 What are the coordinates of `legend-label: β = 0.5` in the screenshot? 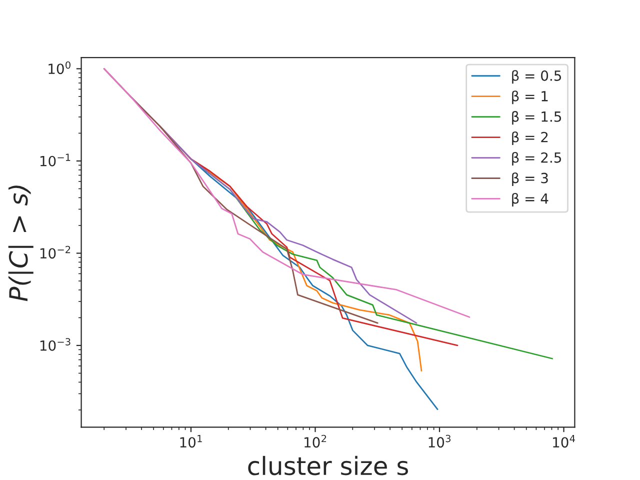 It's located at (537, 77).